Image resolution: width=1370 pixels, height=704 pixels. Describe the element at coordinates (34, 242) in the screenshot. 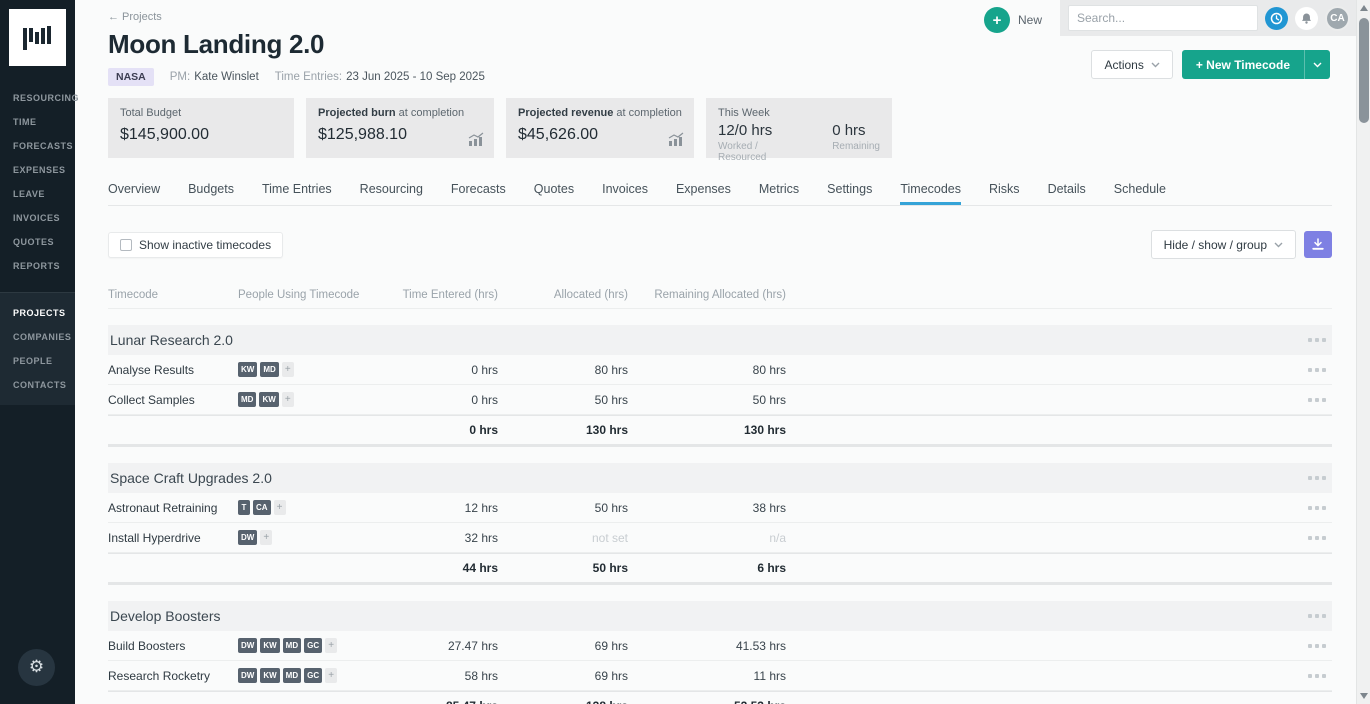

I see `sidebar-item-quotes: QUOTES` at that location.